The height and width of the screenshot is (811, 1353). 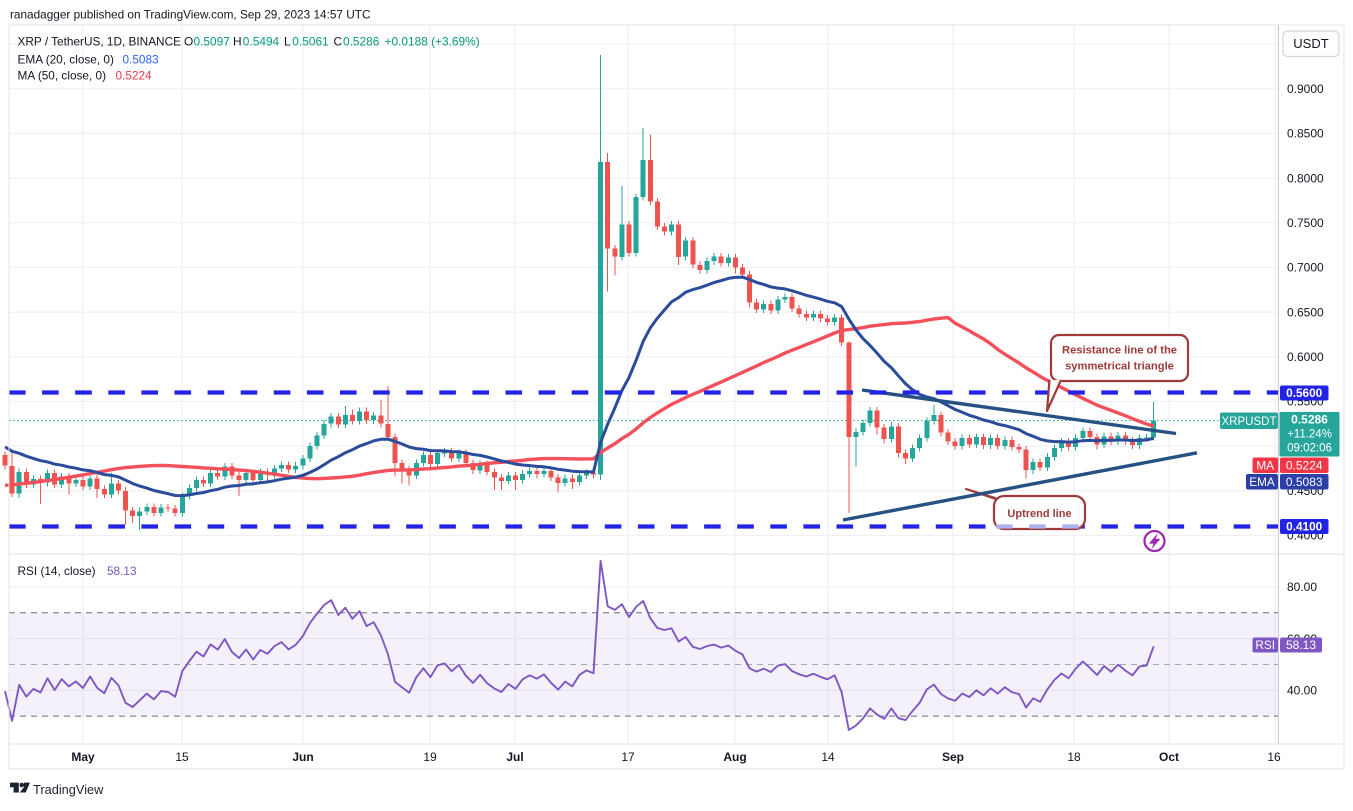 I want to click on svg-text: 80.00, so click(x=1302, y=587).